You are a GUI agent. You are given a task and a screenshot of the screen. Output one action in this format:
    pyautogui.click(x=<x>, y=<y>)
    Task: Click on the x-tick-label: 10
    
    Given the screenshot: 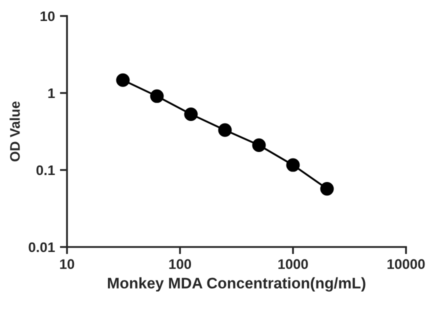 What is the action you would take?
    pyautogui.click(x=67, y=264)
    